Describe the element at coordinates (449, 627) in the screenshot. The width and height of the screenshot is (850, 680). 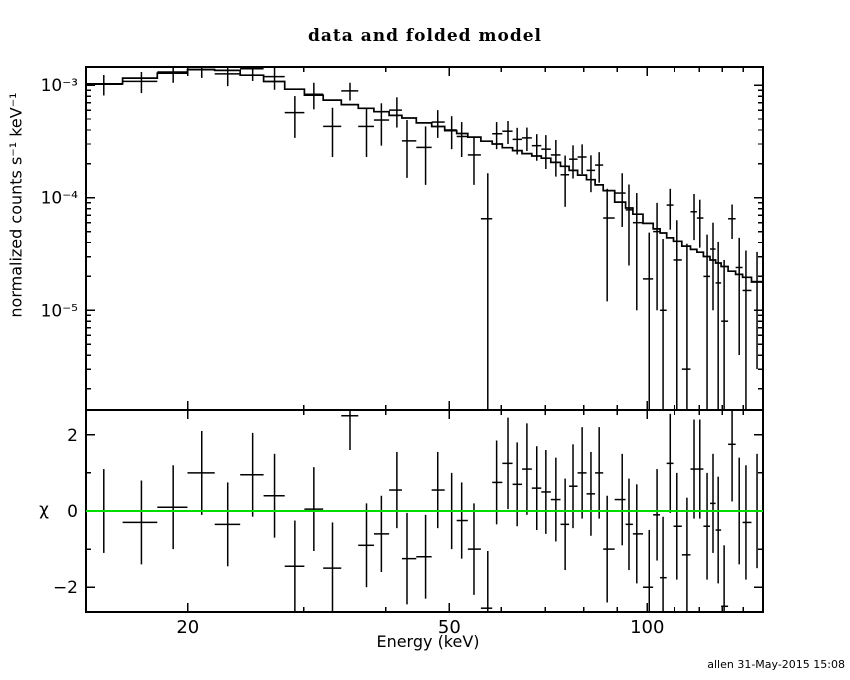
I see `svg-text: 50` at that location.